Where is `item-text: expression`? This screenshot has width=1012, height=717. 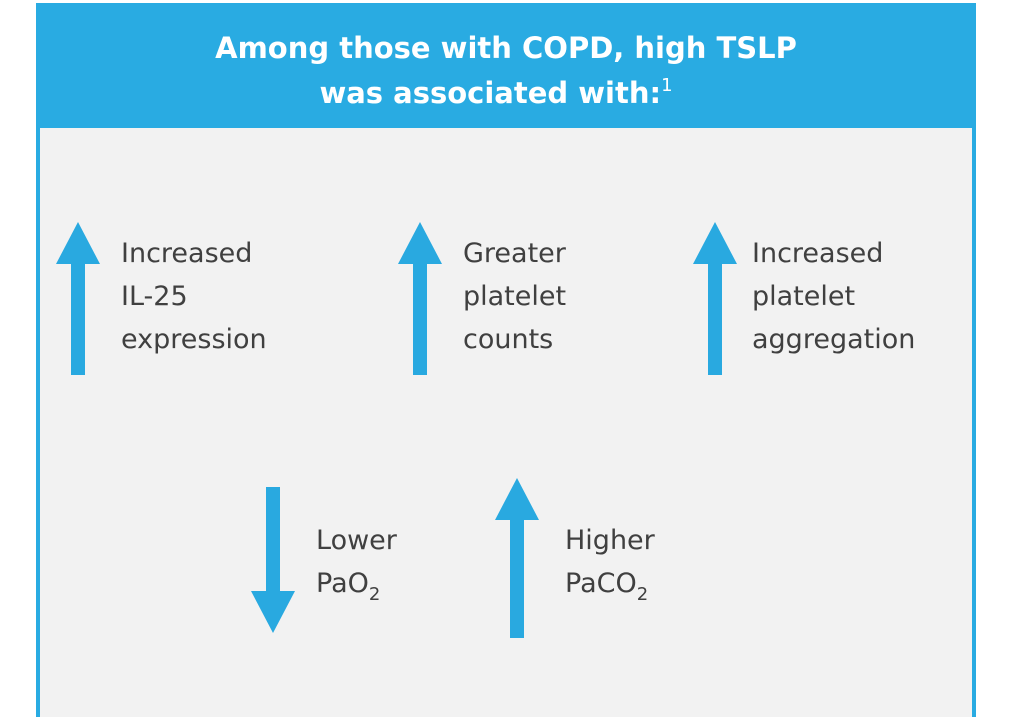
item-text: expression is located at coordinates (194, 339).